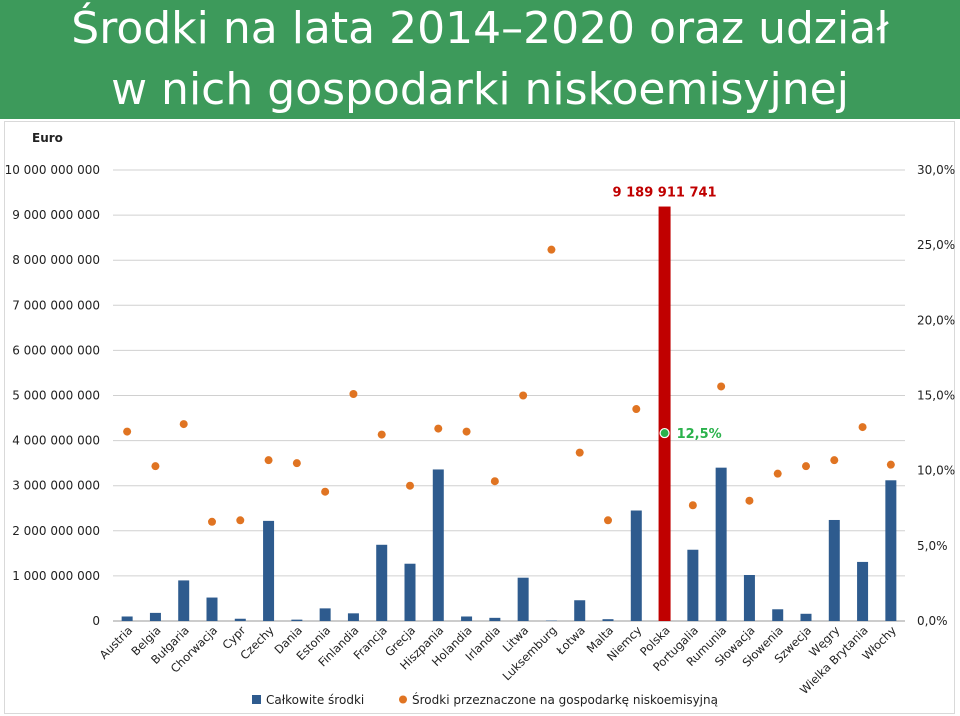  What do you see at coordinates (932, 621) in the screenshot?
I see `y2-tick-label: 0,0%` at bounding box center [932, 621].